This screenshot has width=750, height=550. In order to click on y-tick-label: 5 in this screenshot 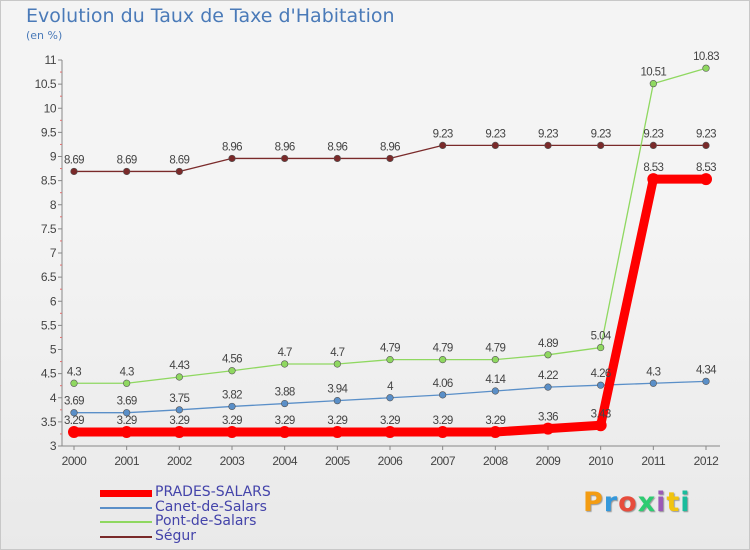, I will do `click(53, 350)`.